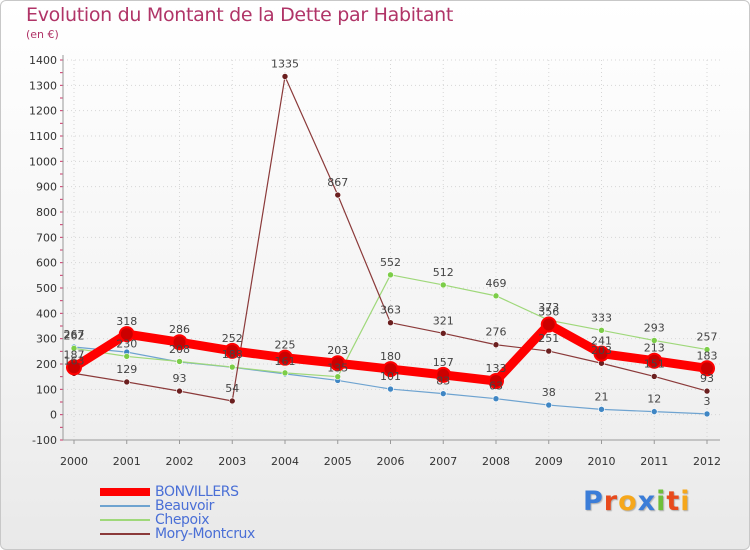 The image size is (750, 550). Describe the element at coordinates (337, 367) in the screenshot. I see `data-label-beauvoir: 135` at that location.